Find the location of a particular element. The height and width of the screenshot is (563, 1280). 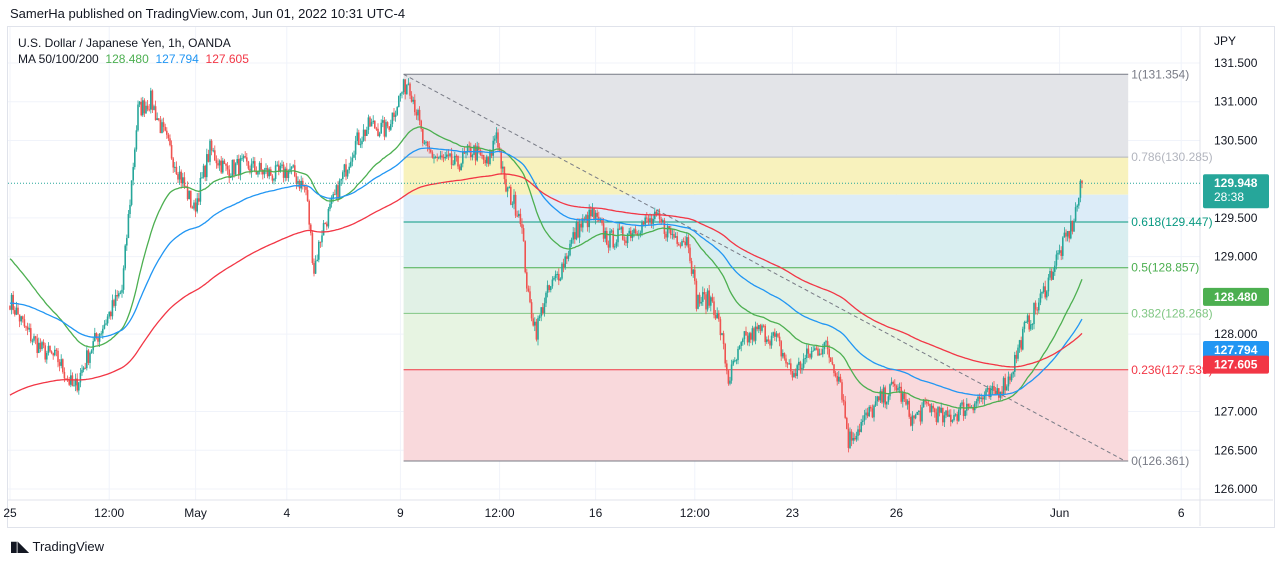

fib-zone is located at coordinates (766, 176).